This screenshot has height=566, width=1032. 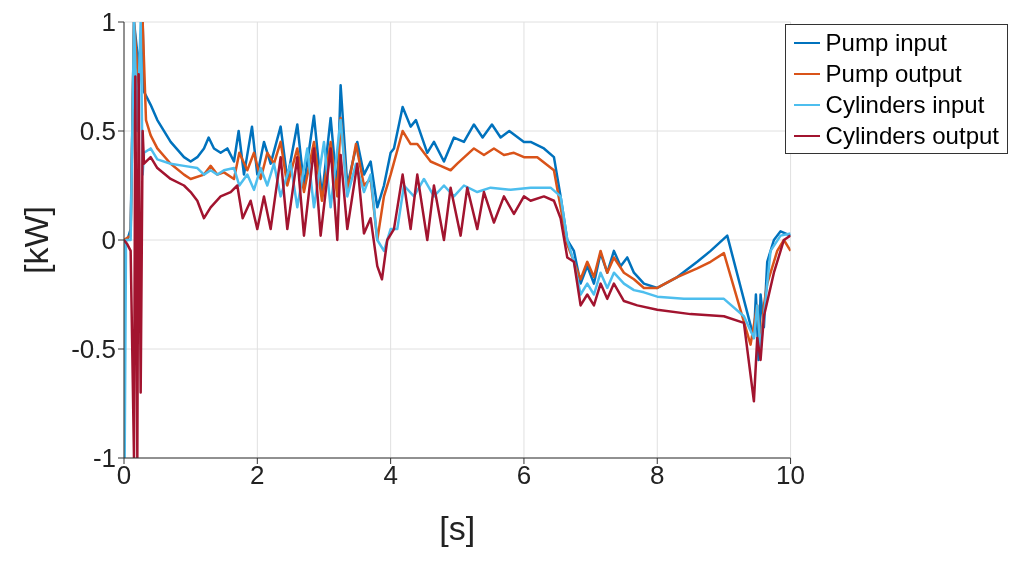 I want to click on y-tick-label: 0.5, so click(x=97, y=131).